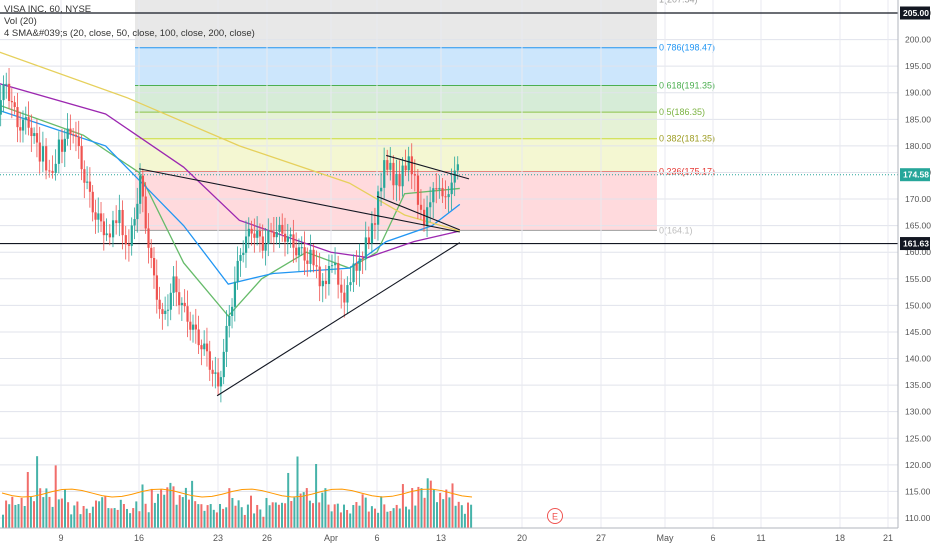  I want to click on fib-label-l236: 0.236(175.17), so click(687, 172).